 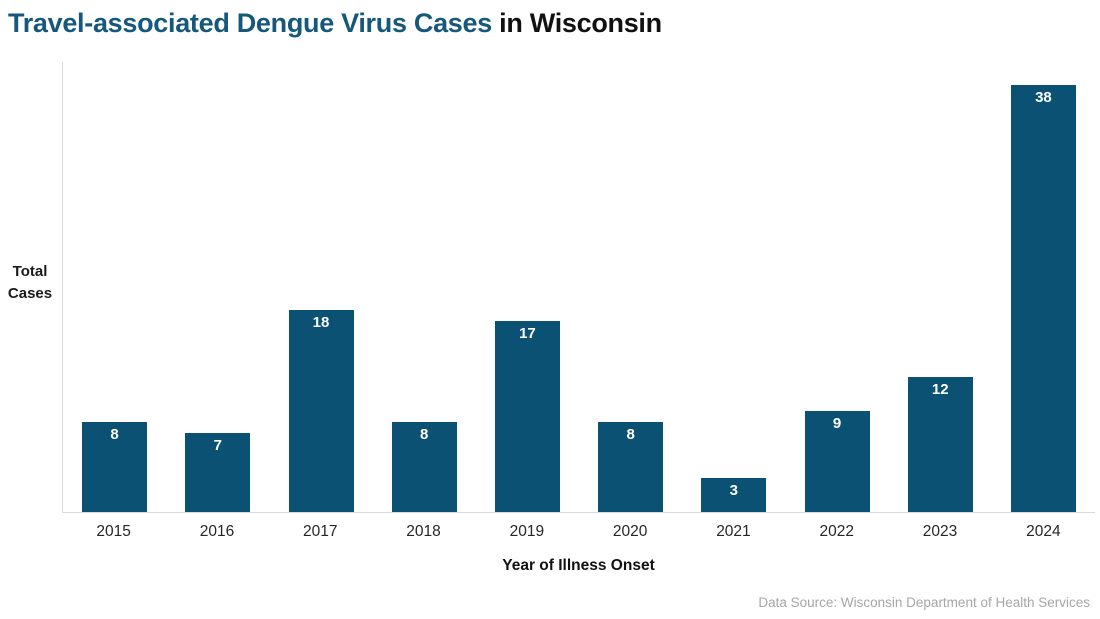 What do you see at coordinates (321, 410) in the screenshot?
I see `bar-2017: 18` at bounding box center [321, 410].